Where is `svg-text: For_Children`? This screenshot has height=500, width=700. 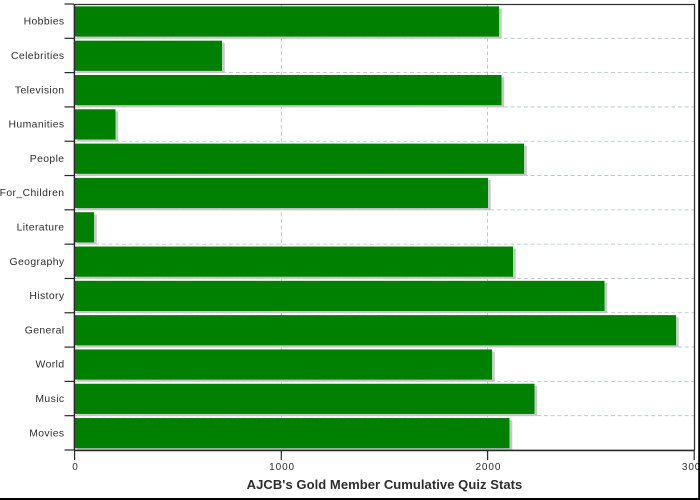 svg-text: For_Children is located at coordinates (32, 193).